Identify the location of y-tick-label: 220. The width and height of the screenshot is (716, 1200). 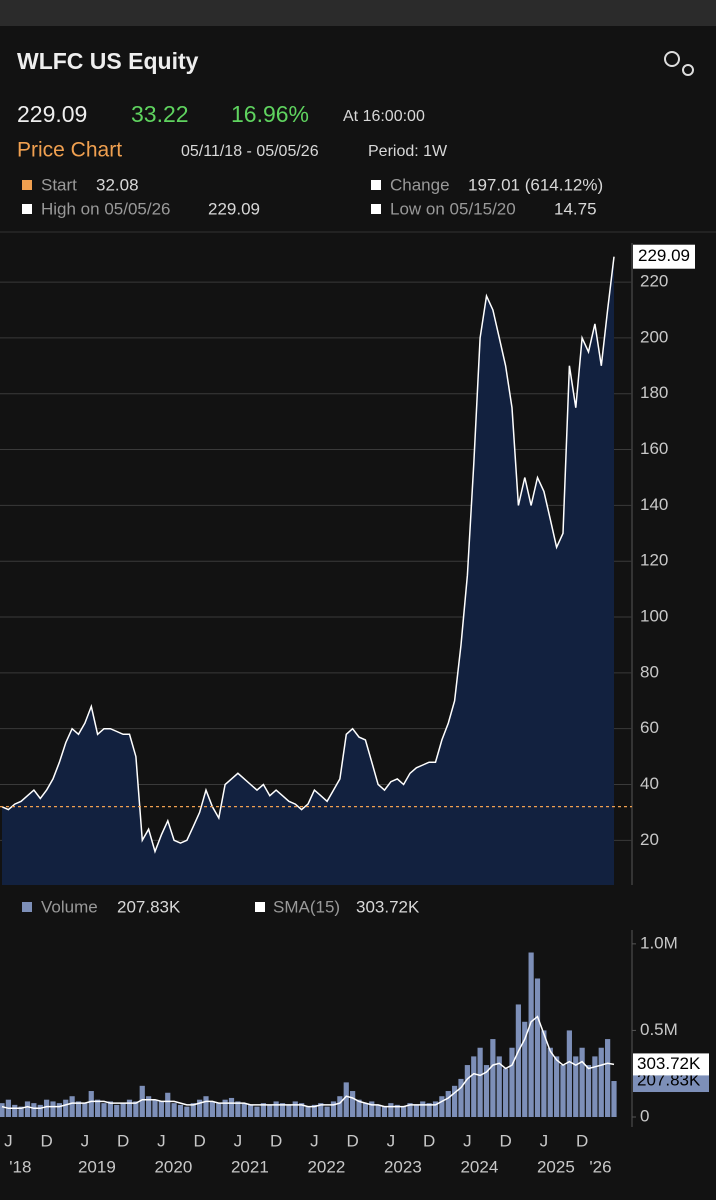
(654, 281).